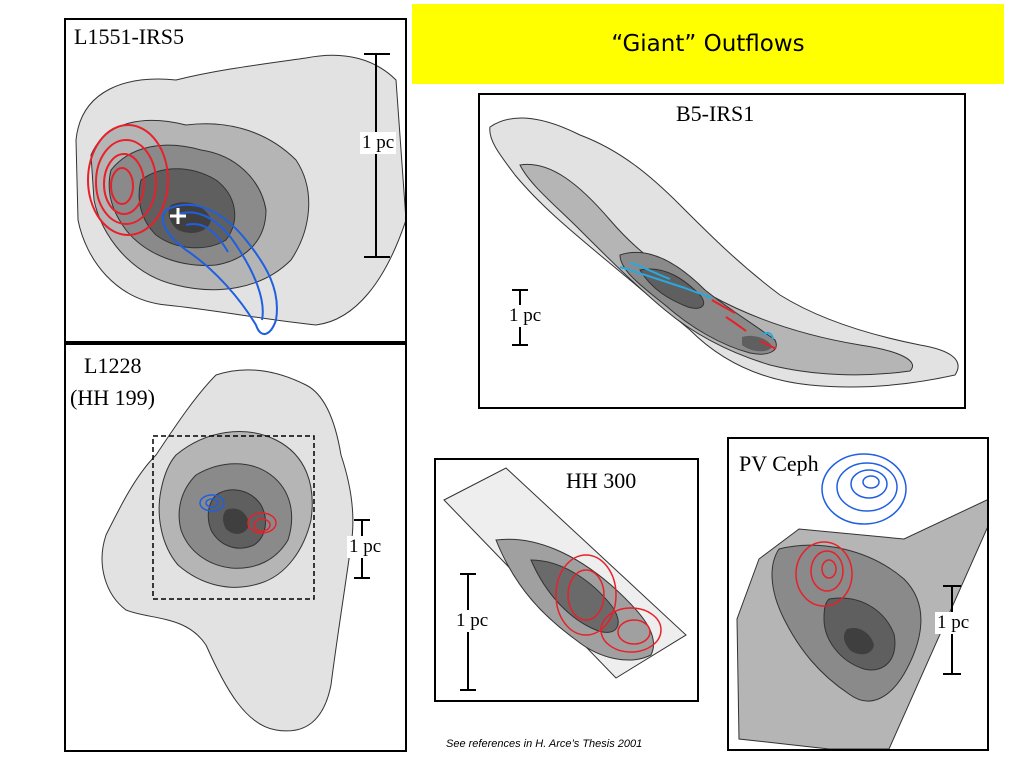  I want to click on panel-name-line-2: (HH 199), so click(112, 397).